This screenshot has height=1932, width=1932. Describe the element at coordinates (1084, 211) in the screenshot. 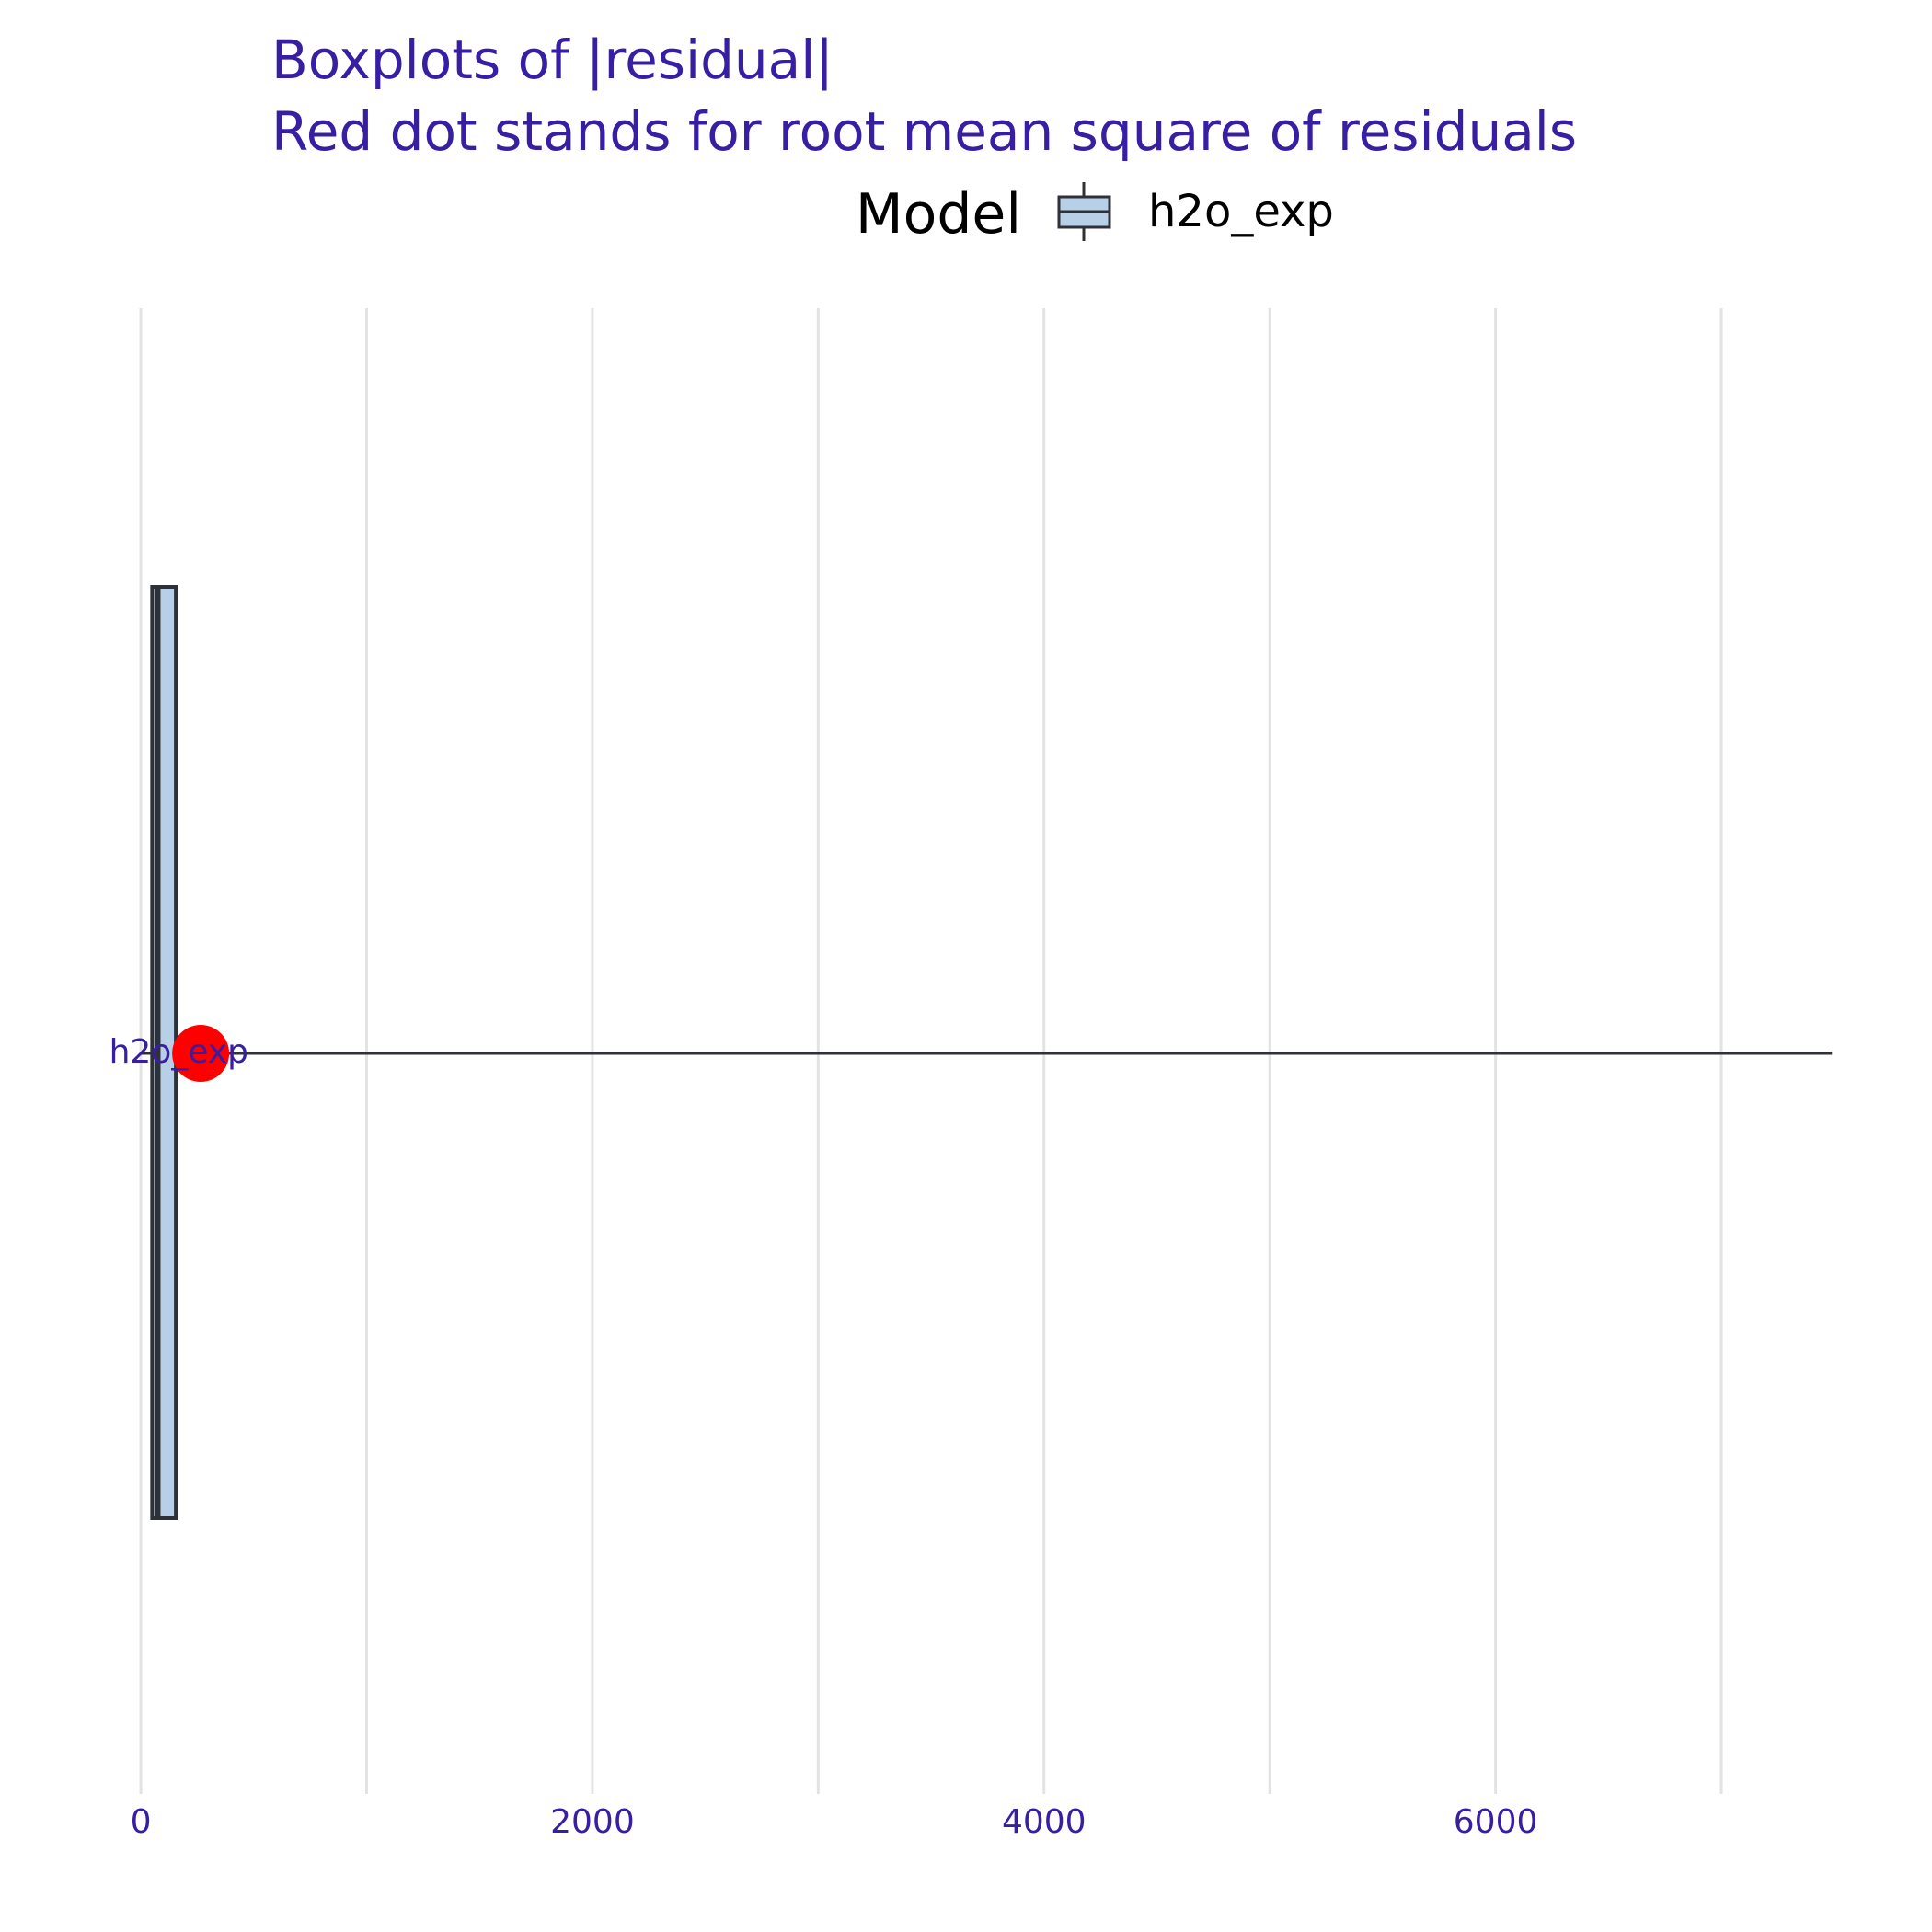

I see `legend-key-h2o-exp` at that location.